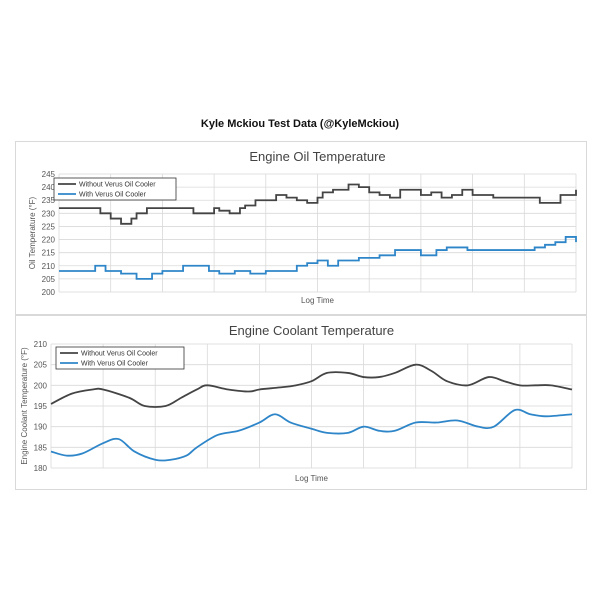 Image resolution: width=600 pixels, height=600 pixels. What do you see at coordinates (49, 174) in the screenshot?
I see `y-tick-label: 245` at bounding box center [49, 174].